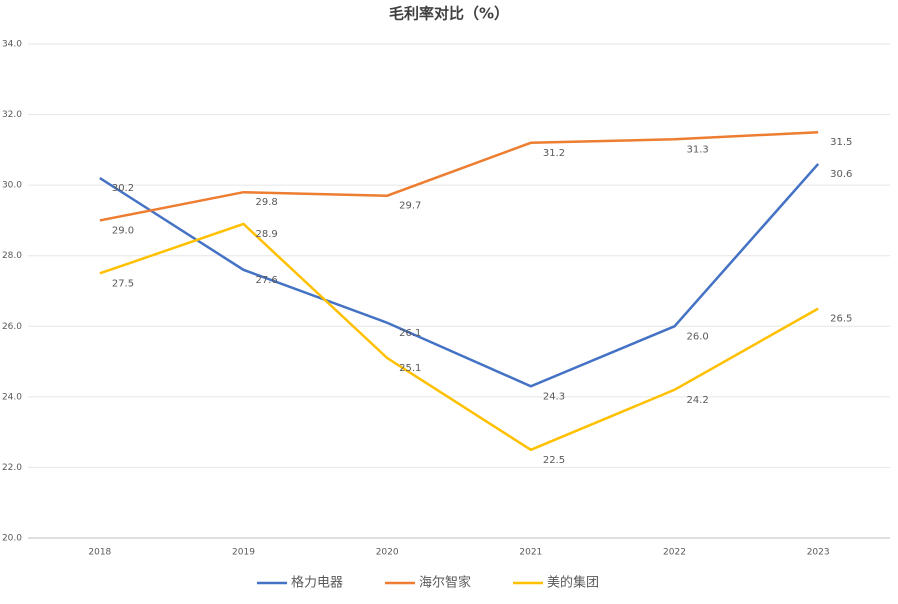  What do you see at coordinates (267, 280) in the screenshot?
I see `data-label: 27.6` at bounding box center [267, 280].